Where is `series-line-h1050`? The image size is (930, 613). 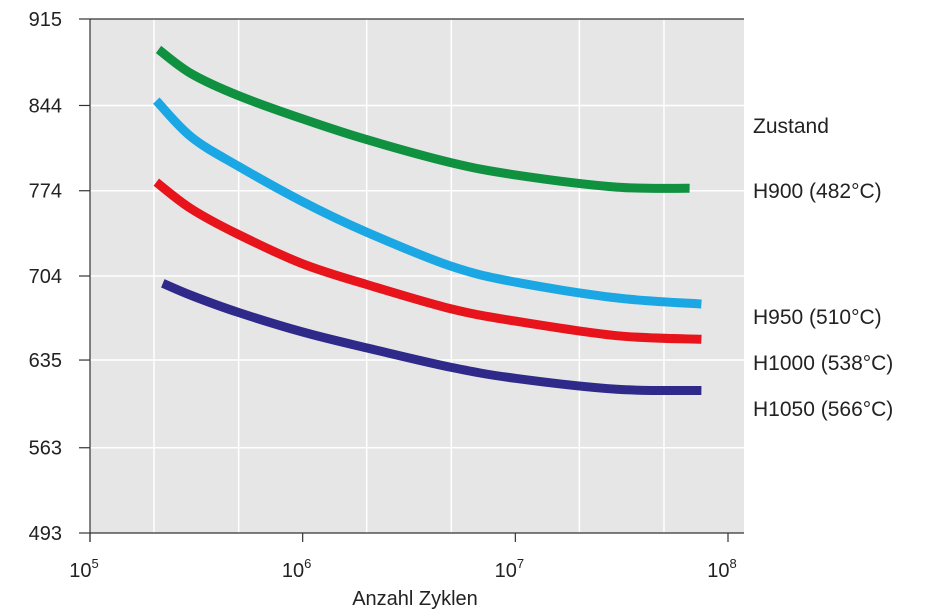 series-line-h1050 is located at coordinates (431, 337).